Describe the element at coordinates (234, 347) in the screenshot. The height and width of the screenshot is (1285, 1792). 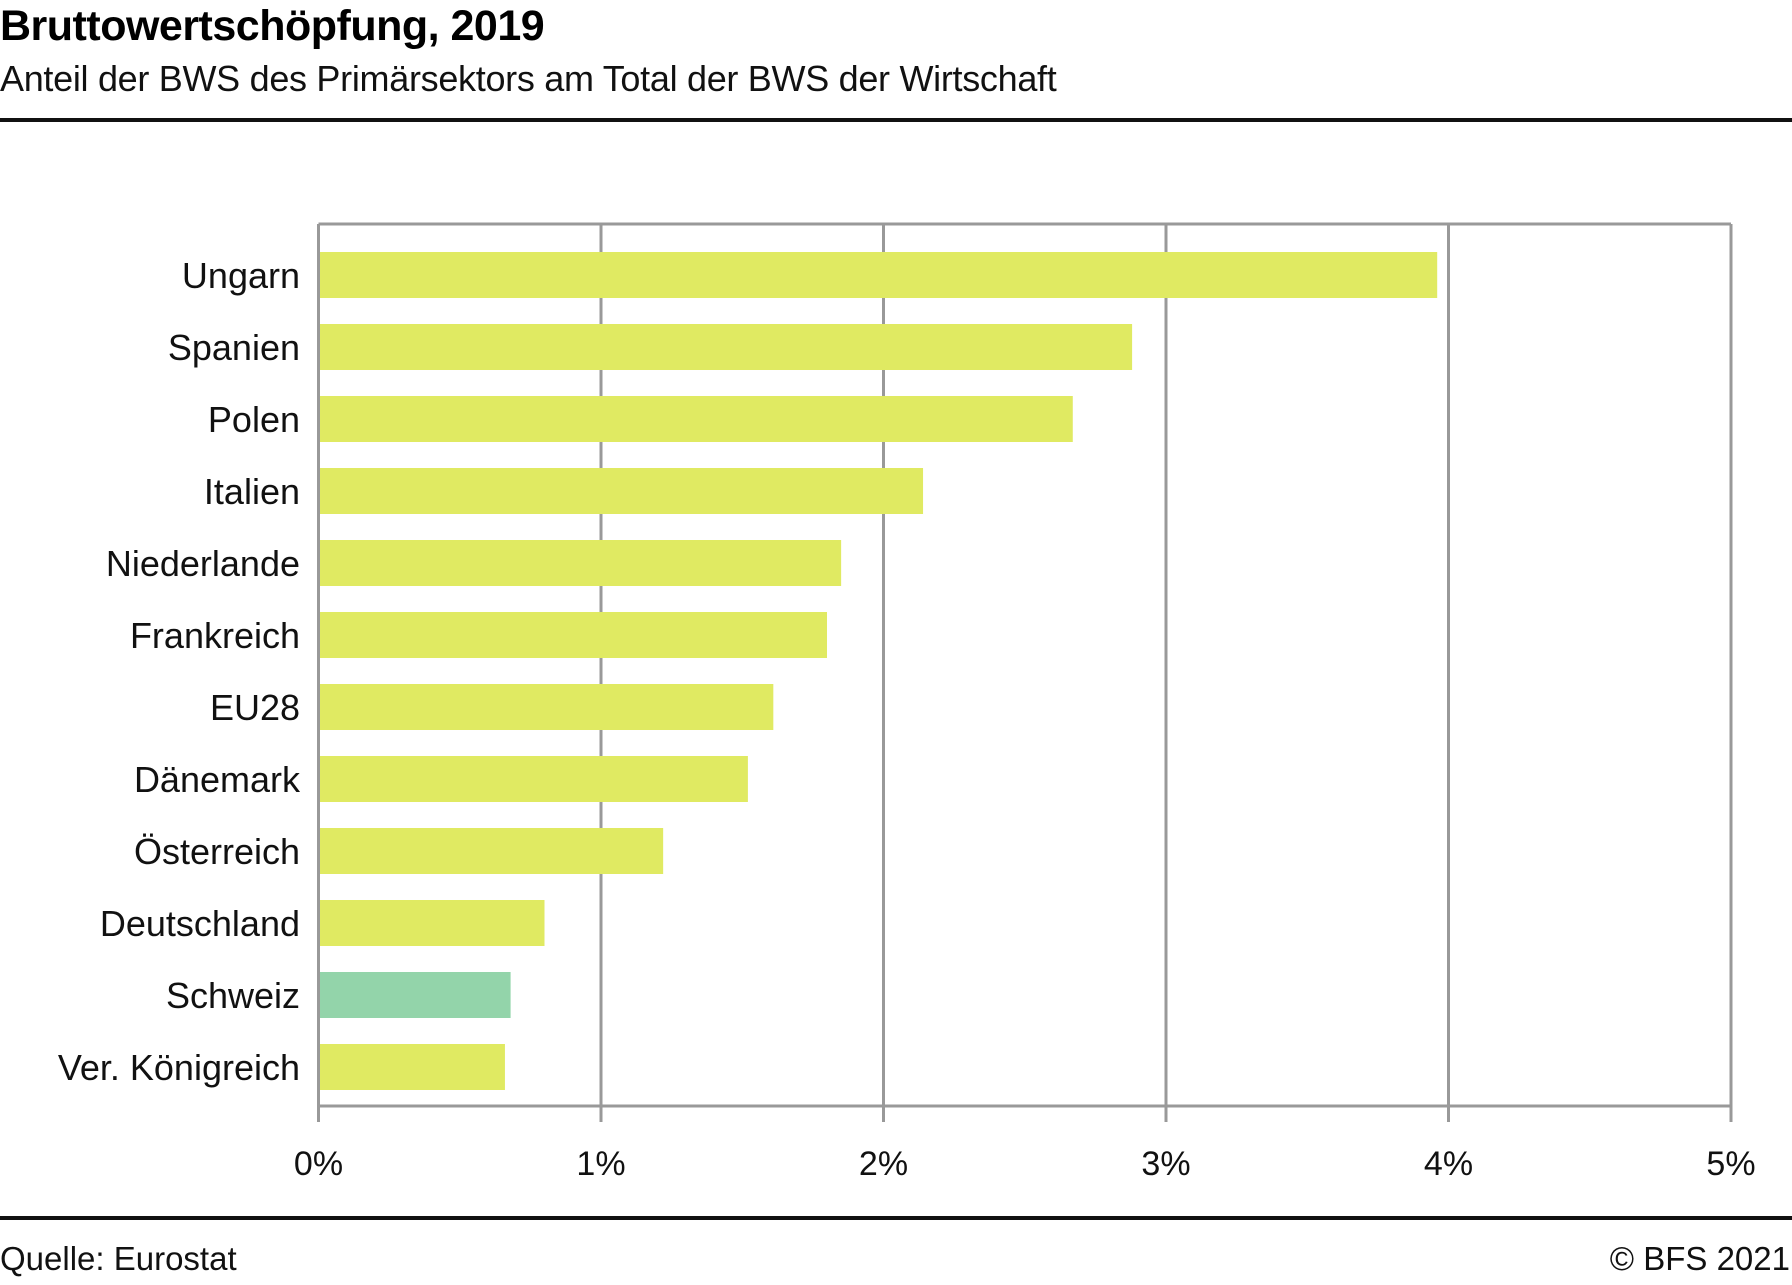
I see `category-label: Spanien` at that location.